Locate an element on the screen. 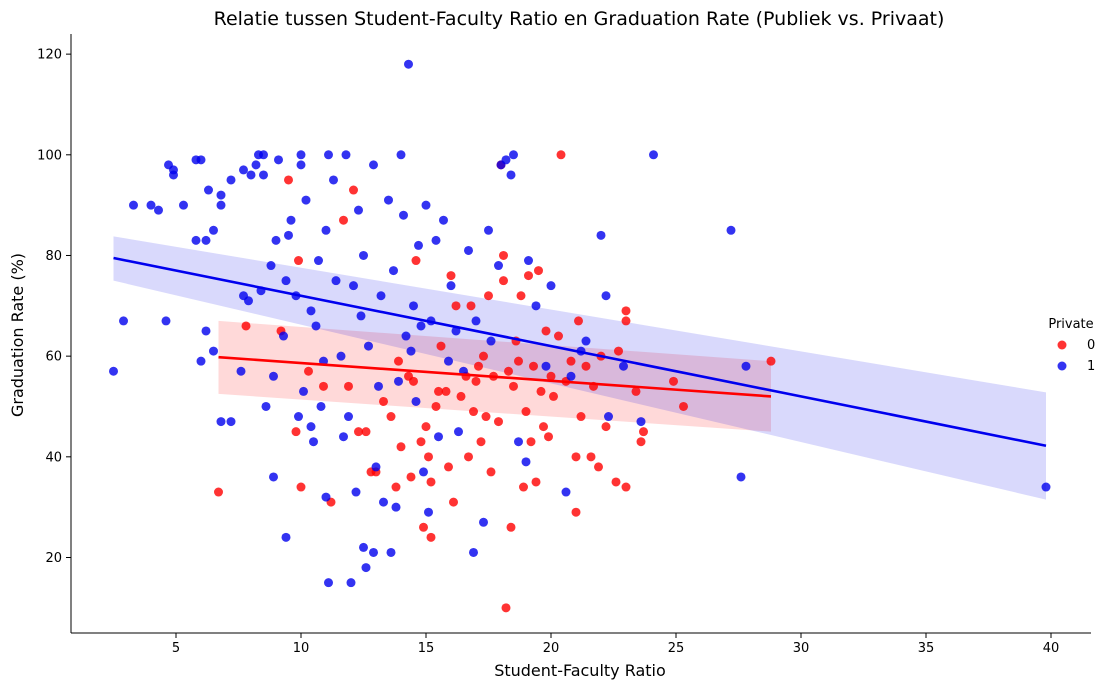 This screenshot has width=1107, height=690. y-tick-label: 60 is located at coordinates (53, 357).